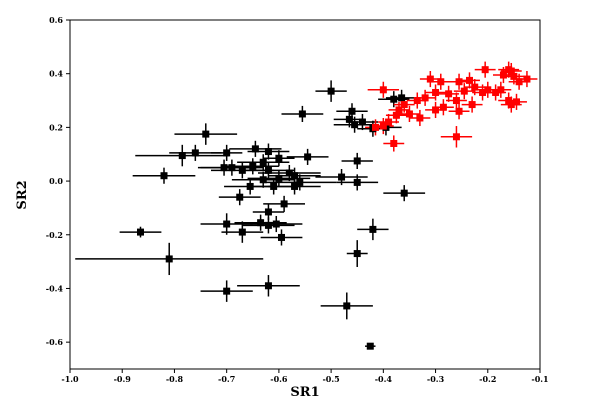 The height and width of the screenshot is (419, 598). What do you see at coordinates (305, 376) in the screenshot?
I see `x-axis-ticks: -1.0 -0.9 -0.8 -0.7 -0.6 -0.5 -0.4 -0.3 -0.2 -0.1` at bounding box center [305, 376].